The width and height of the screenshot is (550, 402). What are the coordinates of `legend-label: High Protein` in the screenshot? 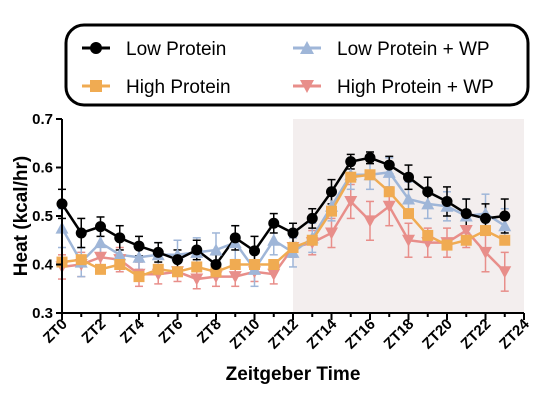 It's located at (178, 87).